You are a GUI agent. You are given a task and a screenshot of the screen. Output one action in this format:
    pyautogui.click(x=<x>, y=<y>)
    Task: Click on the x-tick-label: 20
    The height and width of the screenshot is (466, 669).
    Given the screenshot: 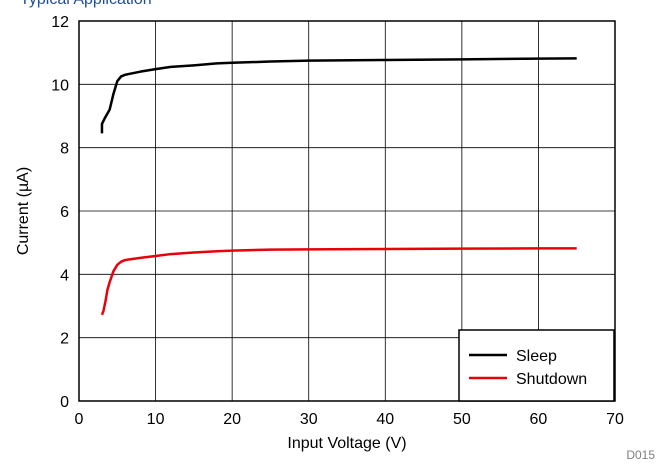 What is the action you would take?
    pyautogui.click(x=232, y=419)
    